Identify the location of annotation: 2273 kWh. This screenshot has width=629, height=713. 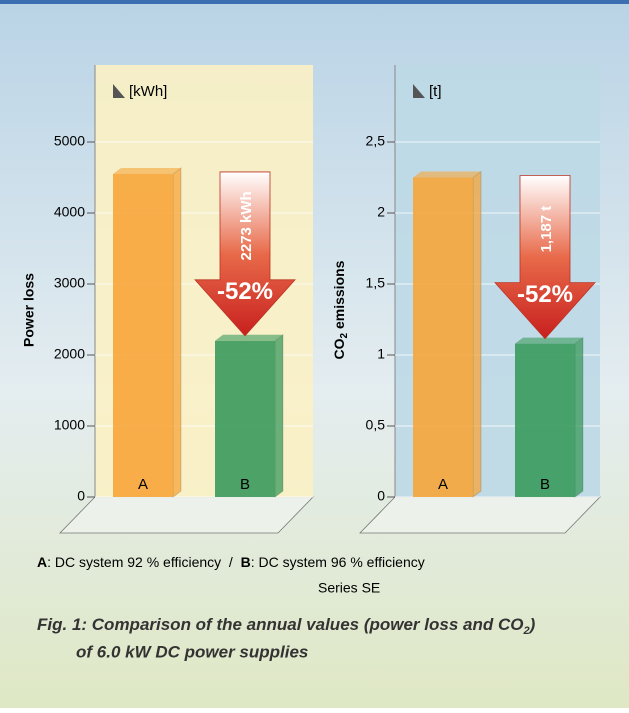
(246, 225).